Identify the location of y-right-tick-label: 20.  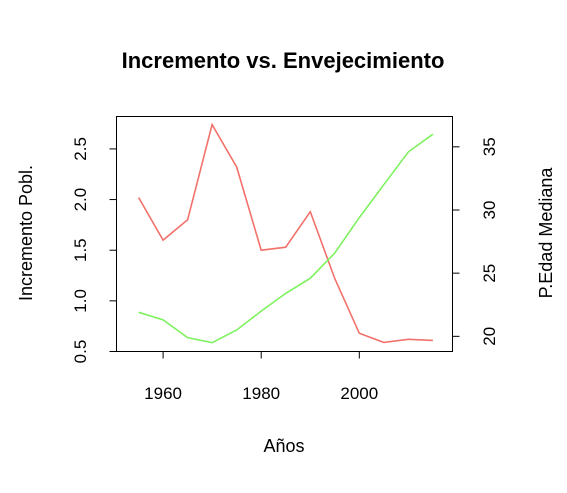
(489, 336).